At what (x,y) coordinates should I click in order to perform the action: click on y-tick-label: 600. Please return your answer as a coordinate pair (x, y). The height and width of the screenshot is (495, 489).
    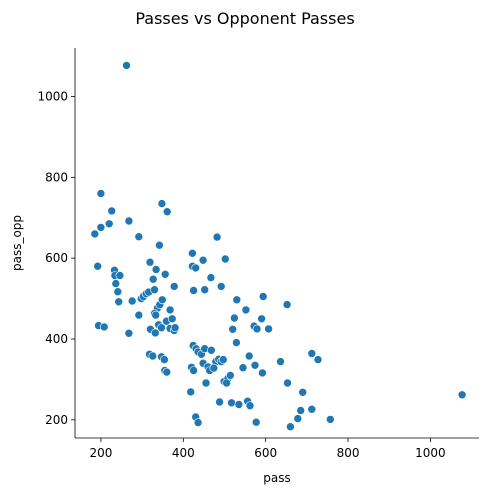
    Looking at the image, I should click on (56, 258).